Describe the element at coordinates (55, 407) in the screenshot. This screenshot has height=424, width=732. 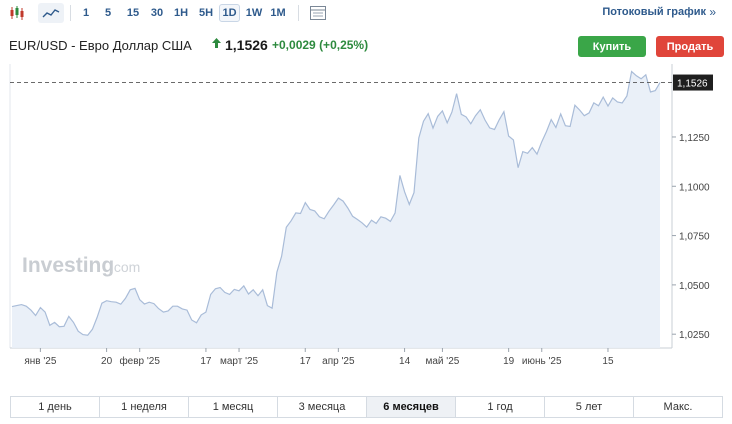
I see `range-option: 1 день` at that location.